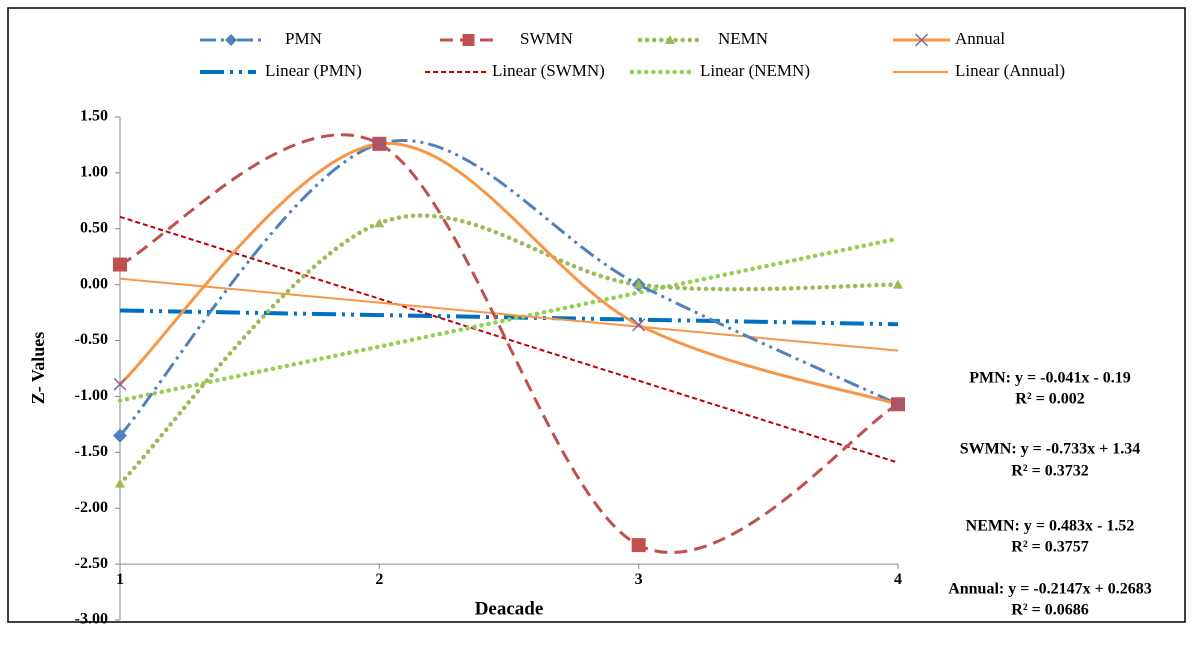 Image resolution: width=1193 pixels, height=647 pixels. Describe the element at coordinates (94, 227) in the screenshot. I see `y-tick-label: 0.50` at that location.